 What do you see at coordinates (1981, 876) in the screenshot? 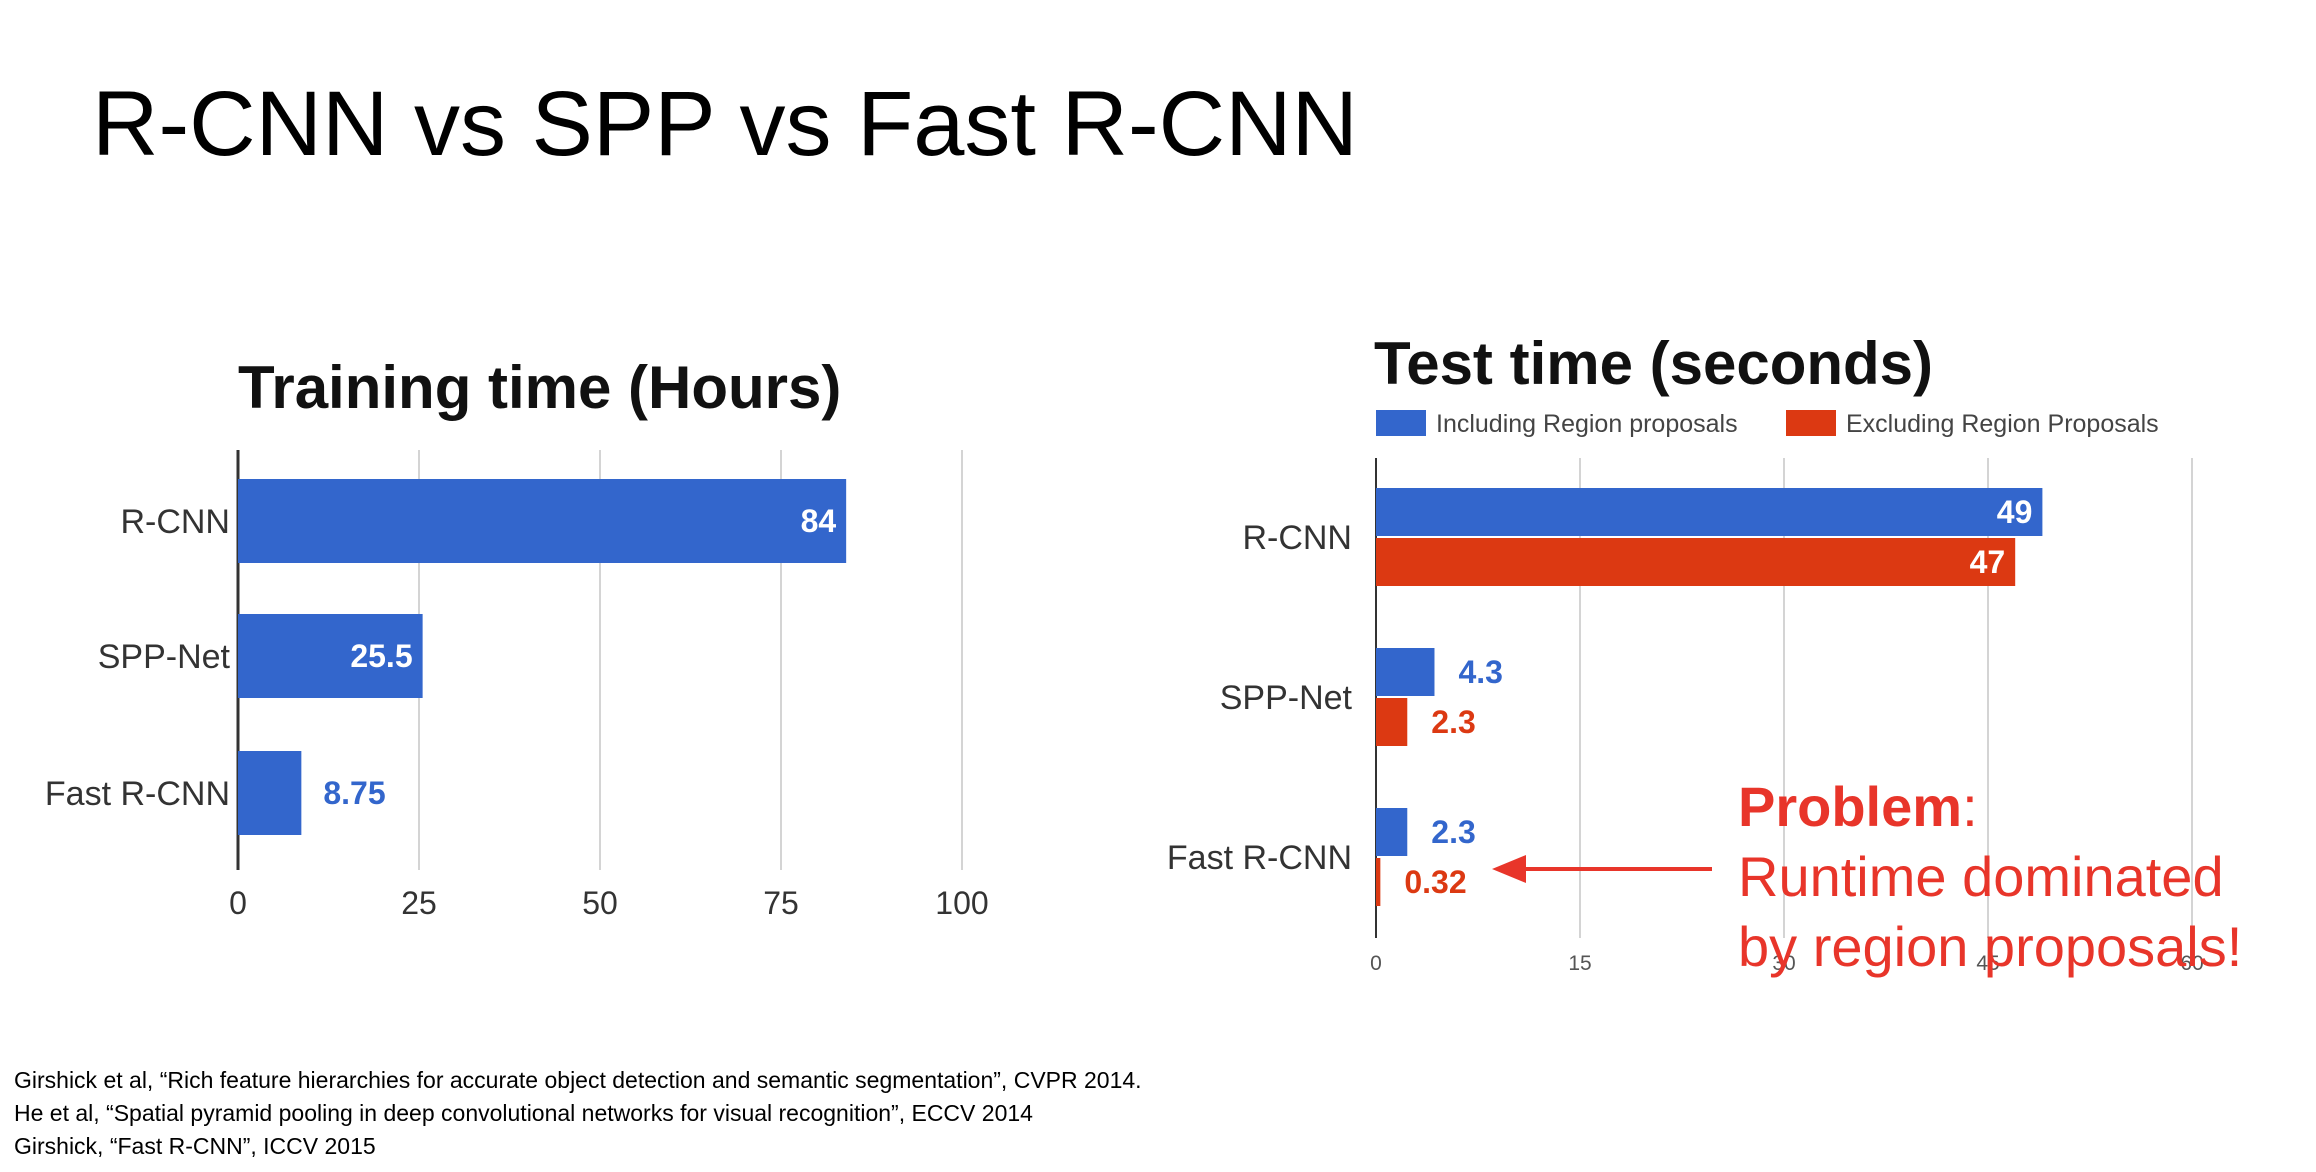
I see `problem-line-1: Runtime dominated` at bounding box center [1981, 876].